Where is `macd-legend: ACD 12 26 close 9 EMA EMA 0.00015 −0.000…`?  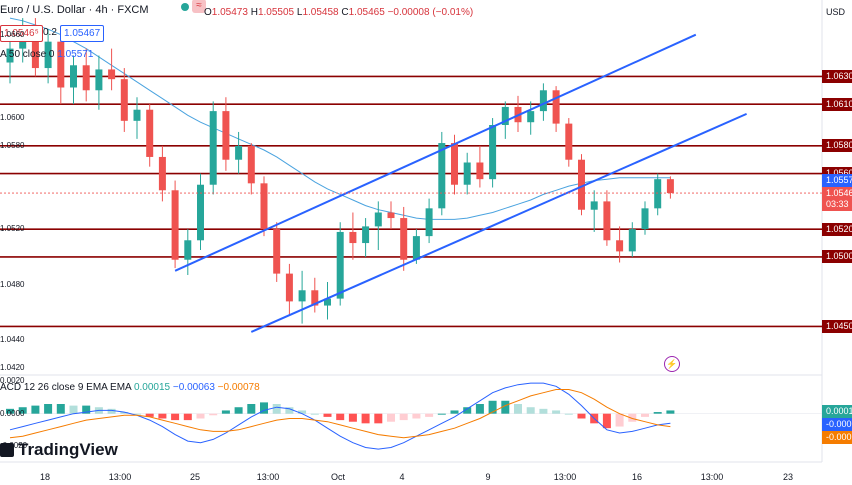
macd-legend: ACD 12 26 close 9 EMA EMA 0.00015 −0.000… is located at coordinates (130, 387).